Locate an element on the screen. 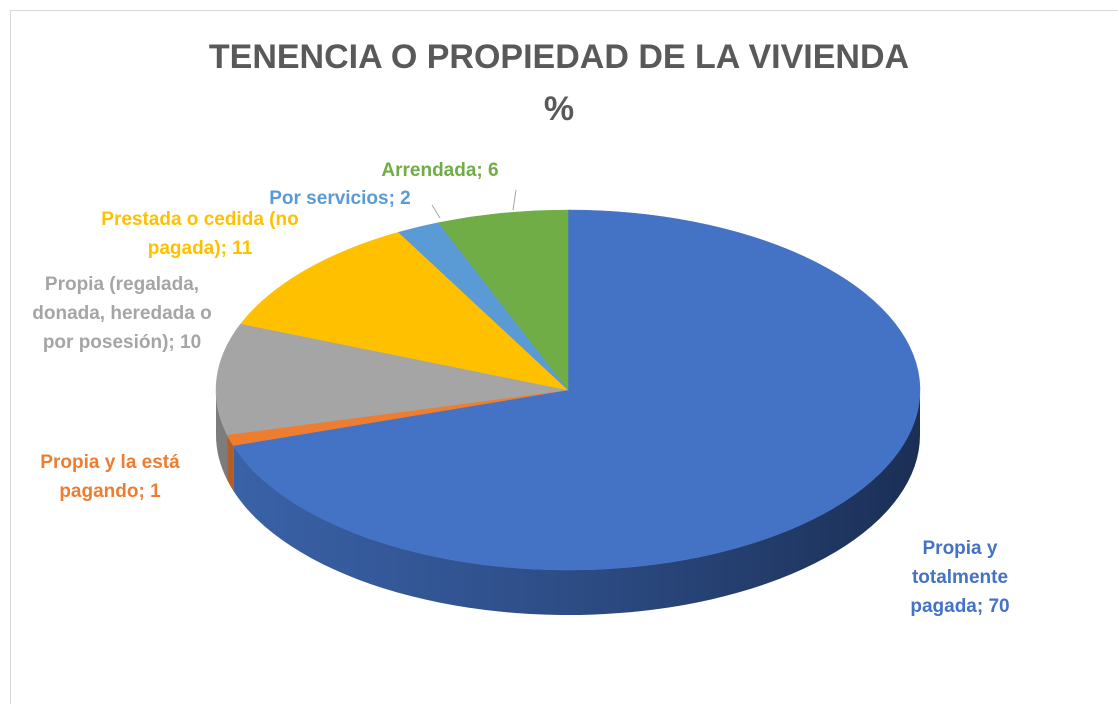 This screenshot has width=1118, height=704. data-label: Por servicios; 2 is located at coordinates (340, 198).